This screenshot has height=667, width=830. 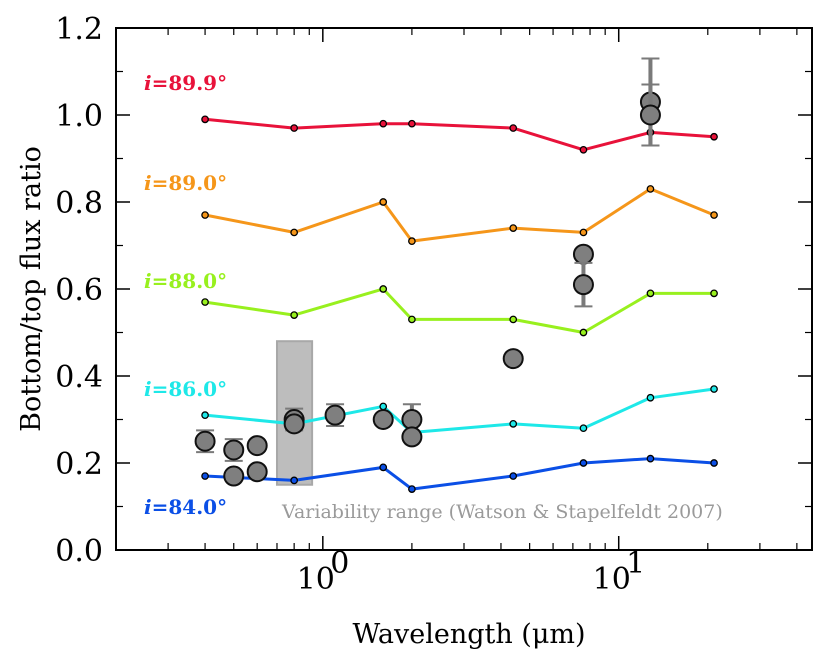 What do you see at coordinates (197, 389) in the screenshot?
I see `series-label-value: 86.0°` at bounding box center [197, 389].